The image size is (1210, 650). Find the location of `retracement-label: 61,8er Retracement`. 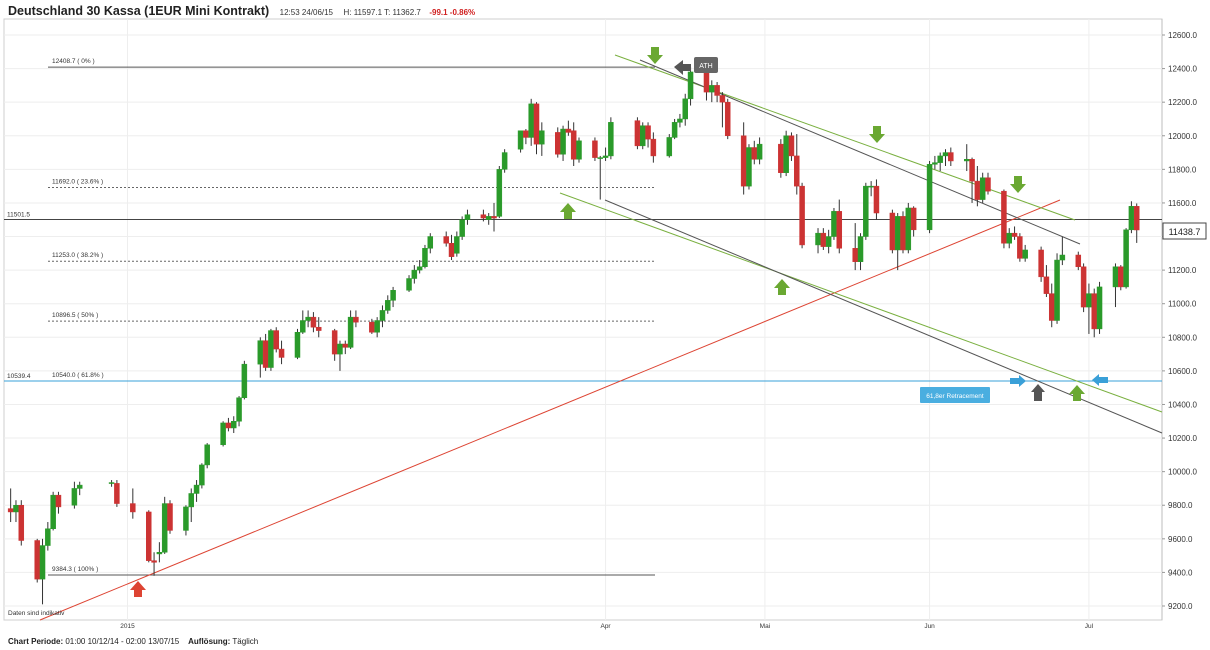

retracement-label: 61,8er Retracement is located at coordinates (955, 396).